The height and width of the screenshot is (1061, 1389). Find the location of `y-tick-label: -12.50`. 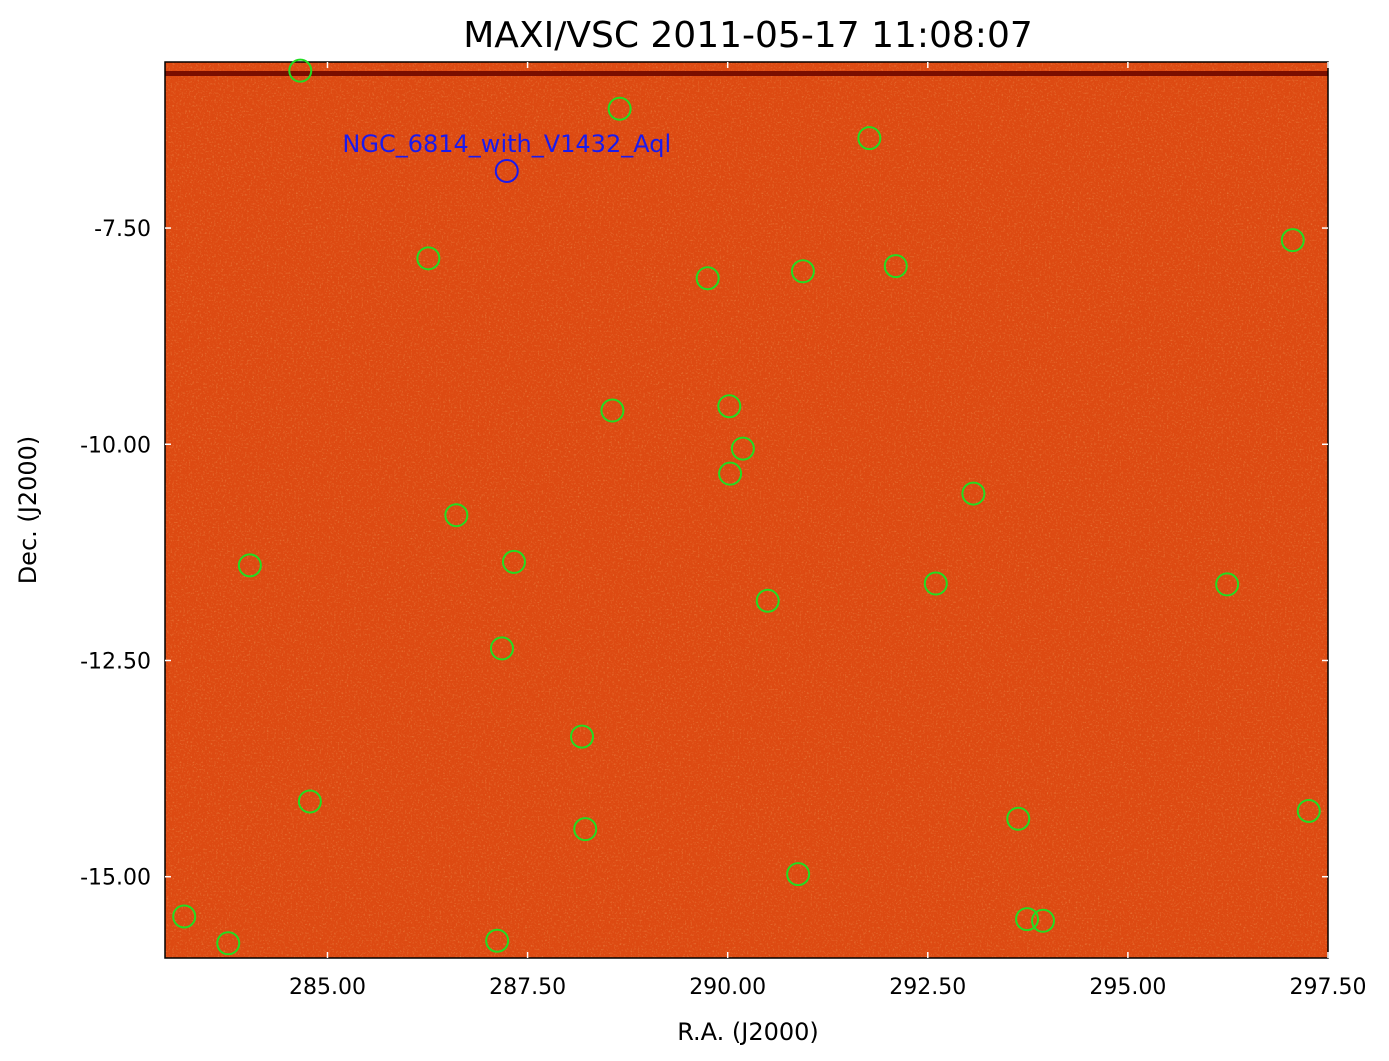

y-tick-label: -12.50 is located at coordinates (115, 661).